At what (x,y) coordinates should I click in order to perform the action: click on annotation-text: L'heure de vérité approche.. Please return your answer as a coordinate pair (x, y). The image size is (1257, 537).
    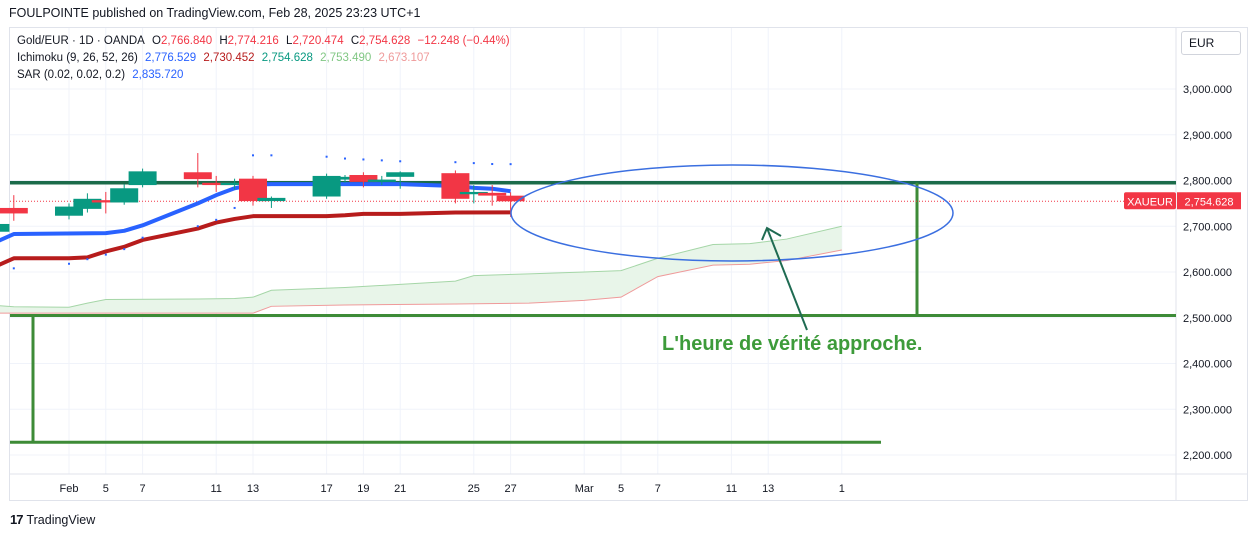
    Looking at the image, I should click on (792, 344).